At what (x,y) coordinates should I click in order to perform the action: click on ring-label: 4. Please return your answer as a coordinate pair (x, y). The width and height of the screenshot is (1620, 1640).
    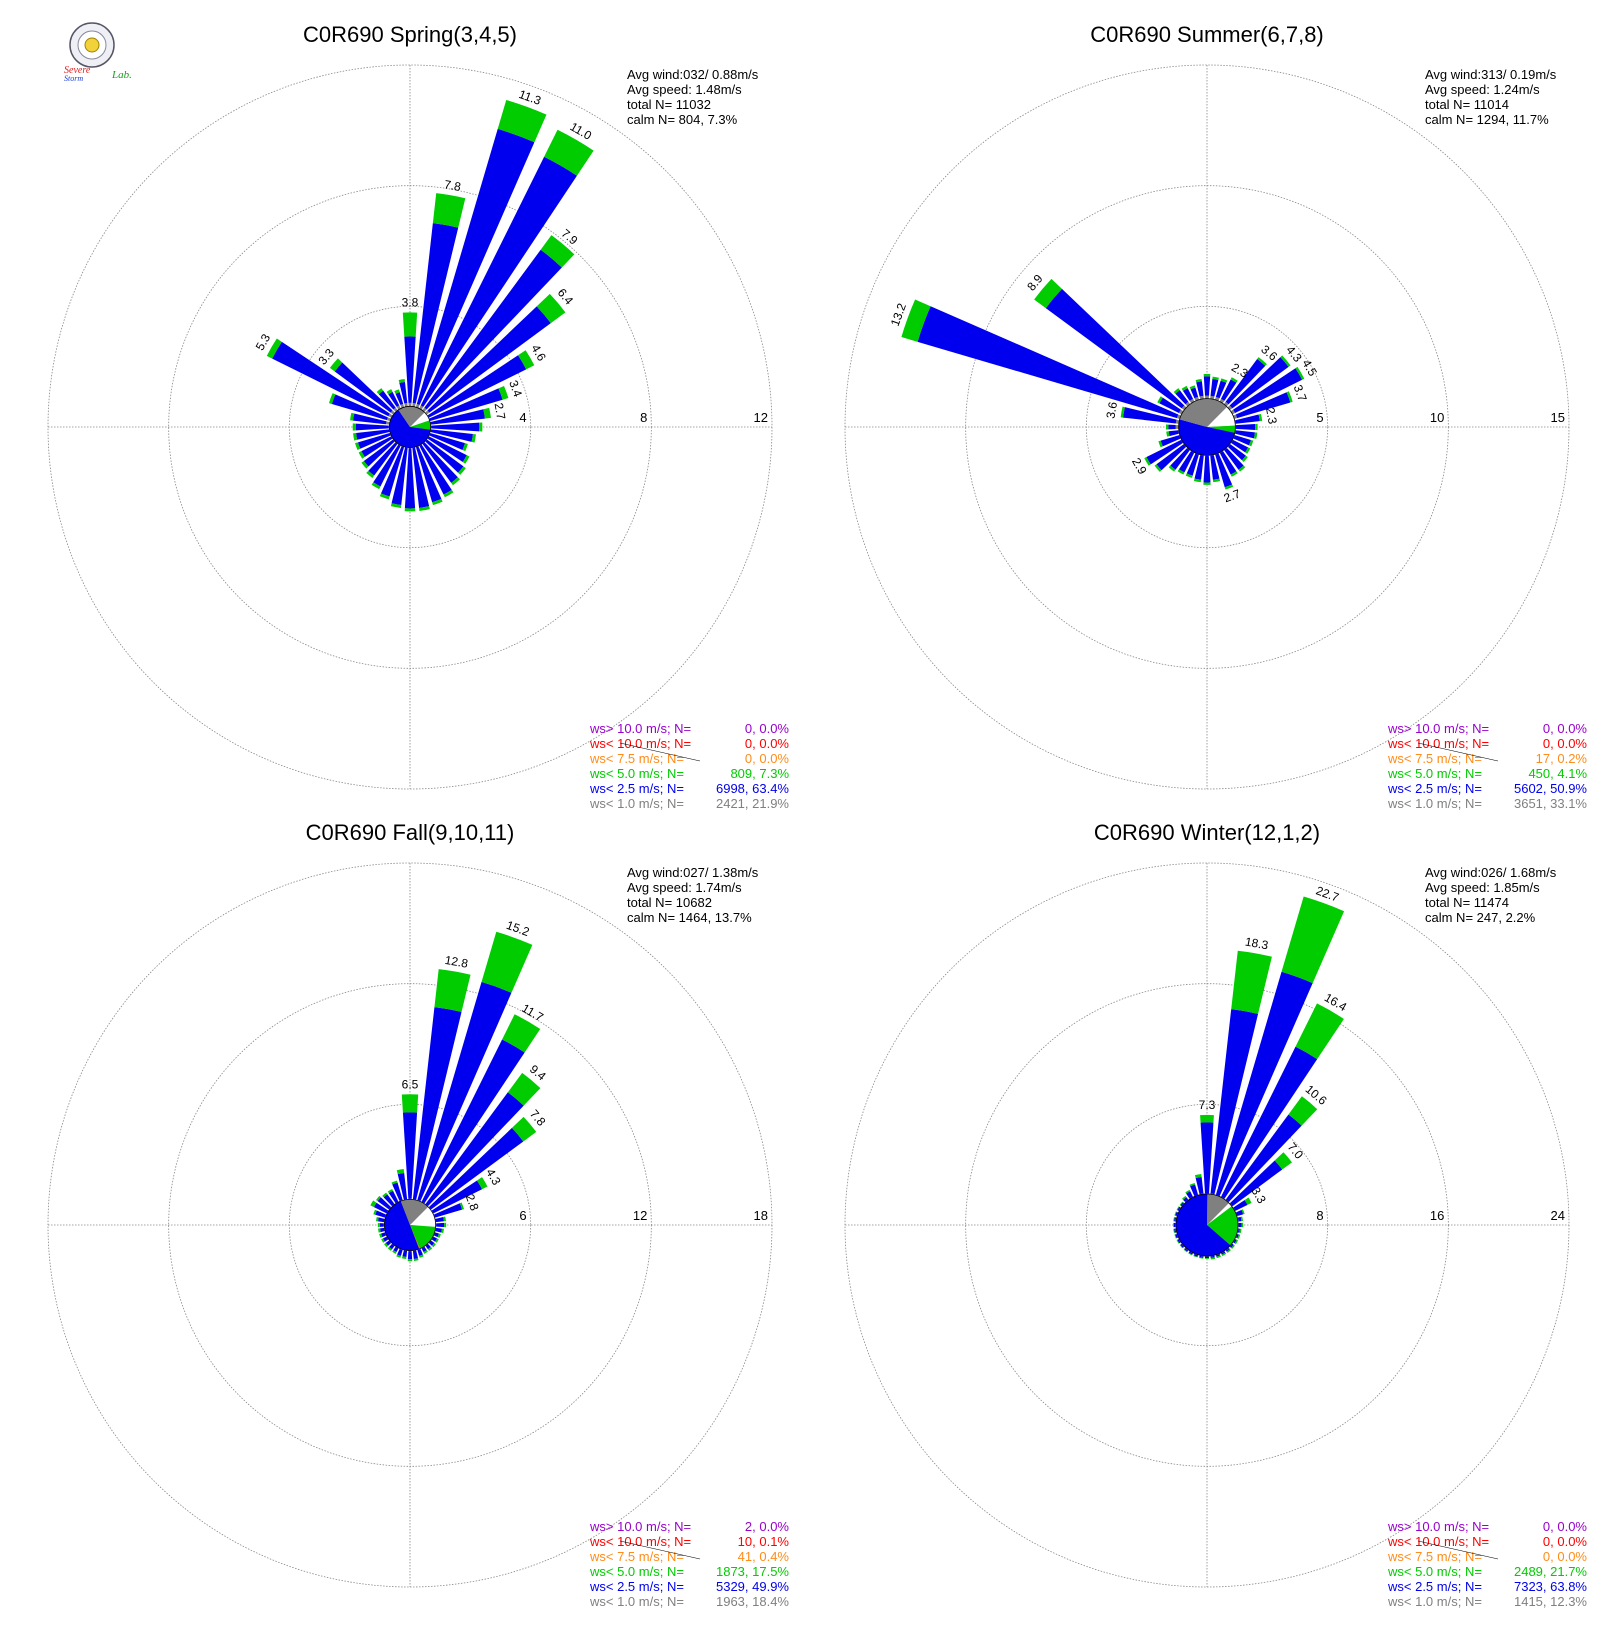
    Looking at the image, I should click on (522, 417).